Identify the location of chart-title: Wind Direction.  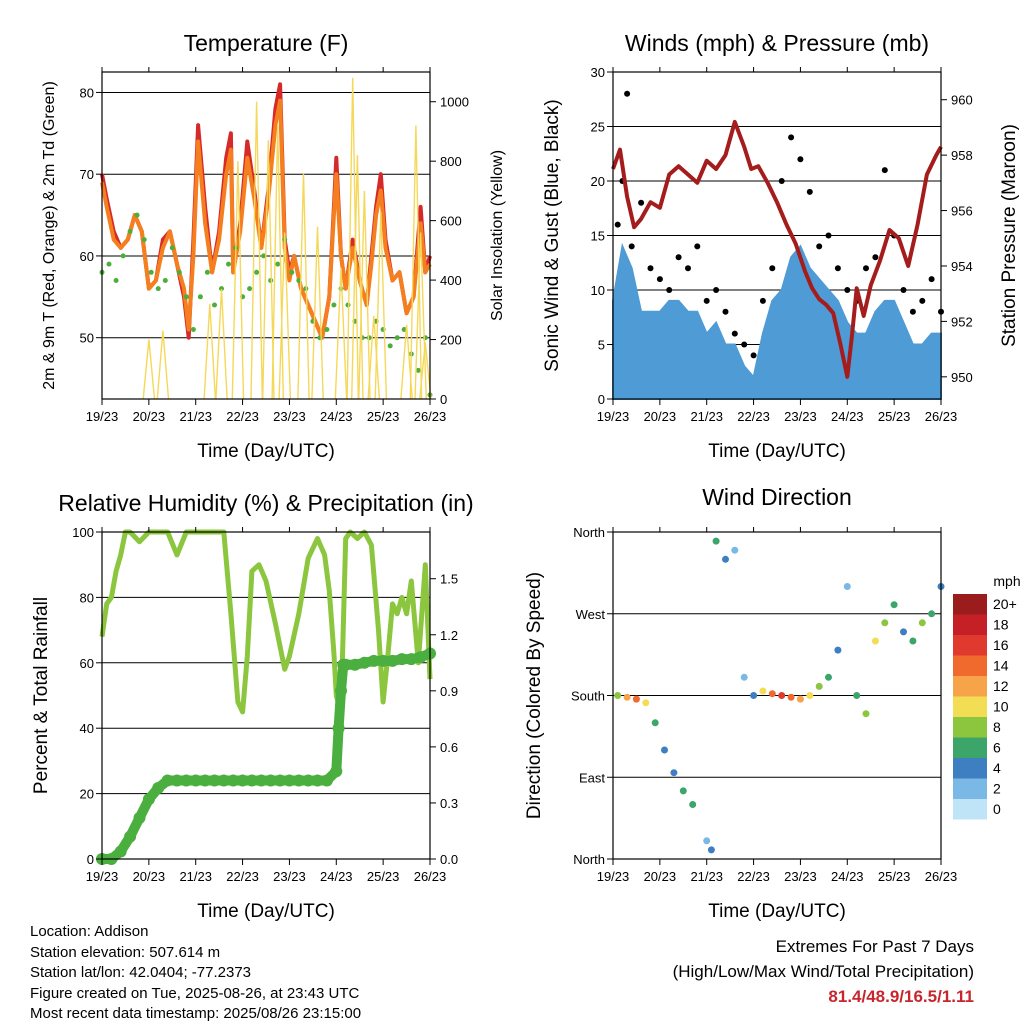
(777, 497).